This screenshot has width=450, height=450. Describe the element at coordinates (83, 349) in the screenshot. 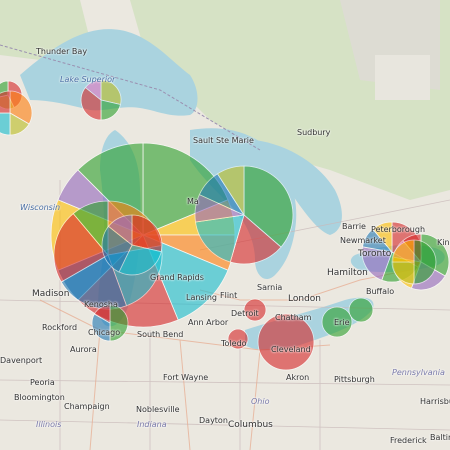

I see `label-aurora: Aurora` at that location.